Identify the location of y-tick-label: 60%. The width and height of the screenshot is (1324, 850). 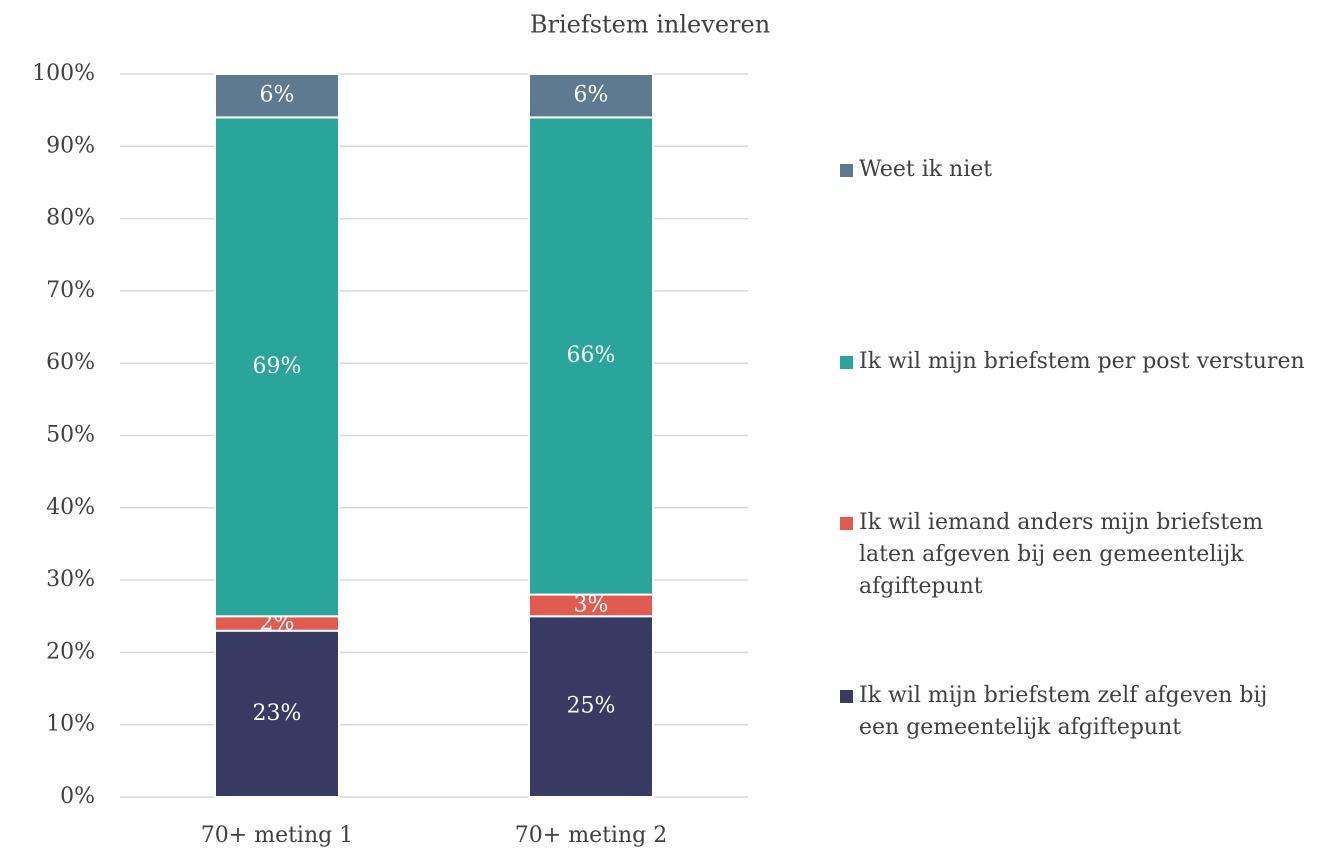
(70, 362).